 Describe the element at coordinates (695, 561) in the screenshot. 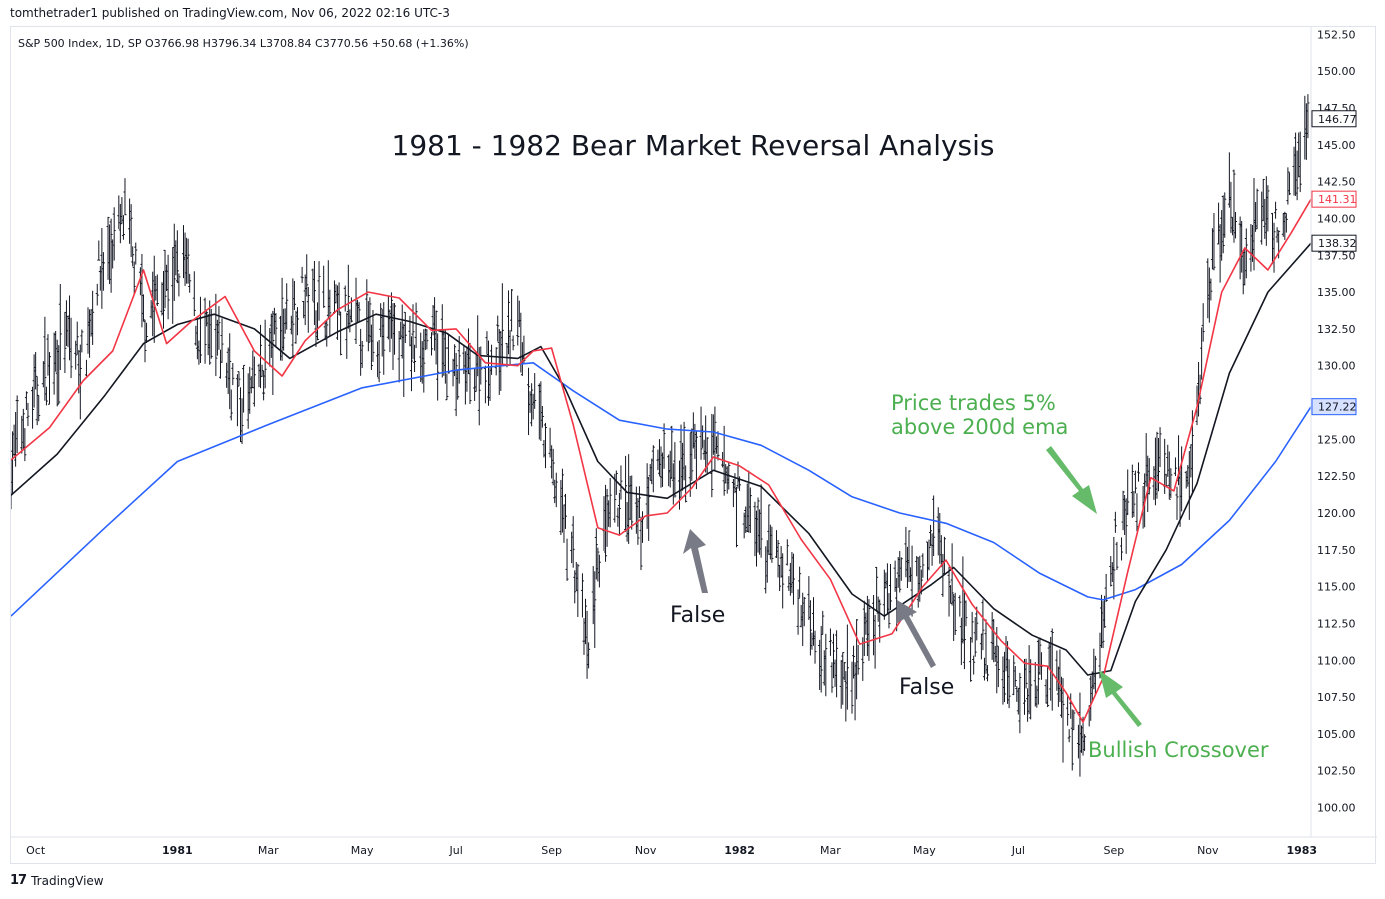

I see `arrow-false-1-icon` at that location.